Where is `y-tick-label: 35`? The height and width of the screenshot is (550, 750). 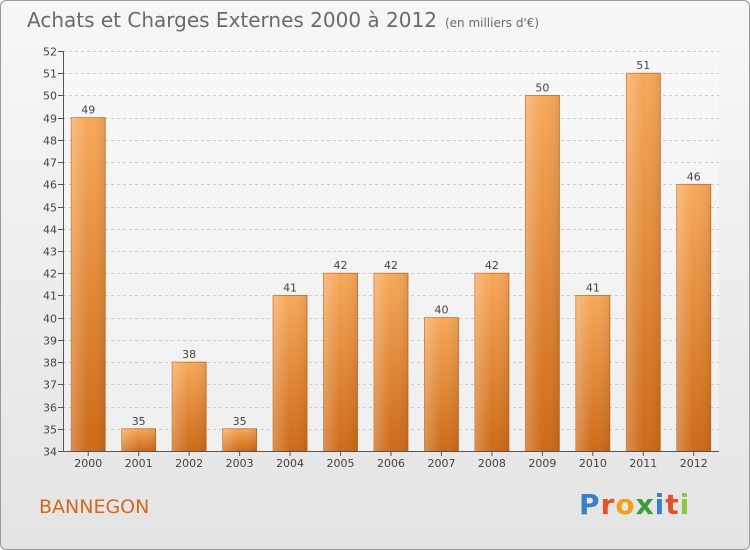 y-tick-label: 35 is located at coordinates (50, 430).